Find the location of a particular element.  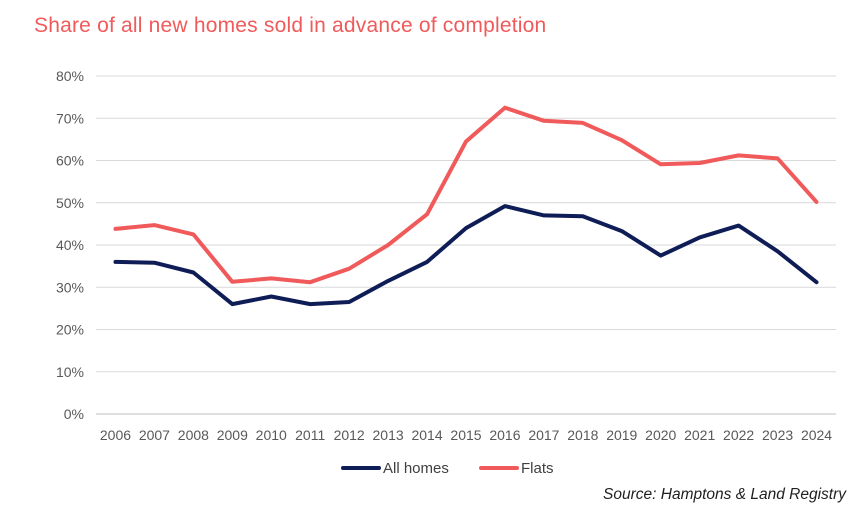

y-tick-label: 60% is located at coordinates (70, 161).